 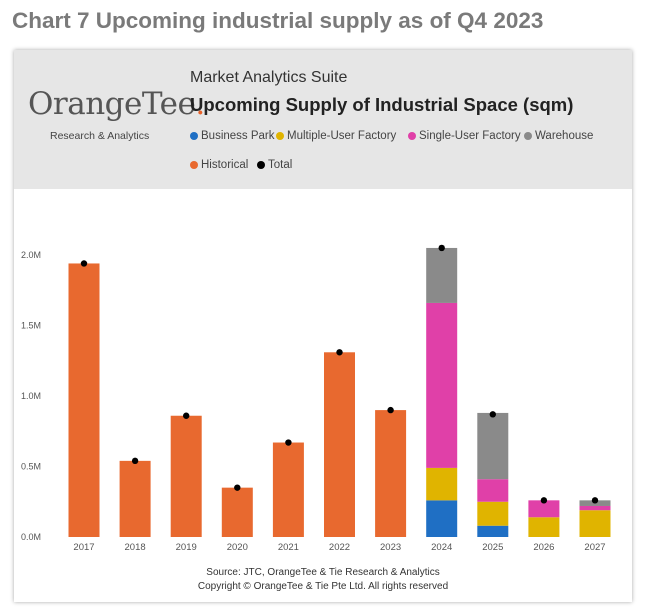 I want to click on legend-historical: Historical, so click(x=219, y=165).